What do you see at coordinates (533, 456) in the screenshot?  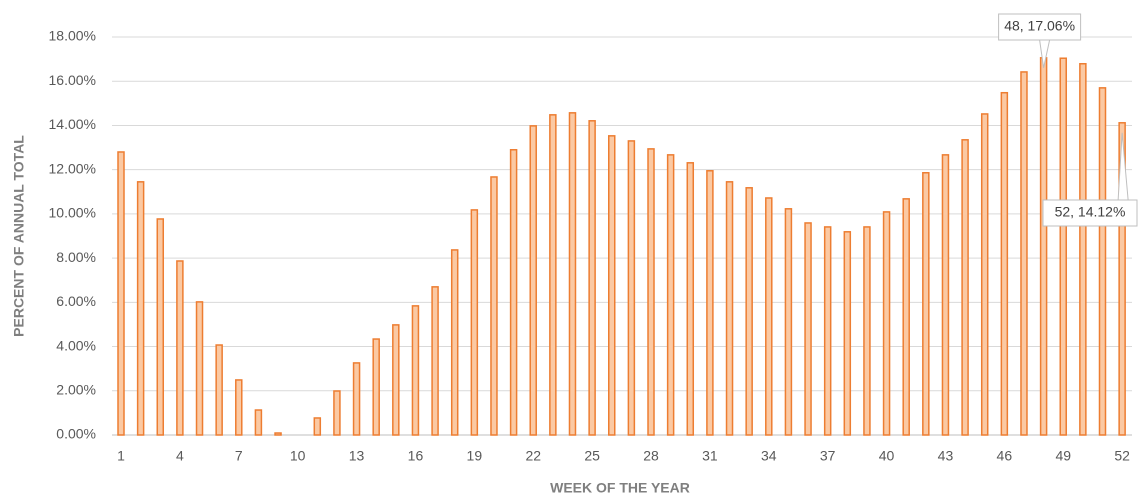 I see `x-tick-label: 22` at bounding box center [533, 456].